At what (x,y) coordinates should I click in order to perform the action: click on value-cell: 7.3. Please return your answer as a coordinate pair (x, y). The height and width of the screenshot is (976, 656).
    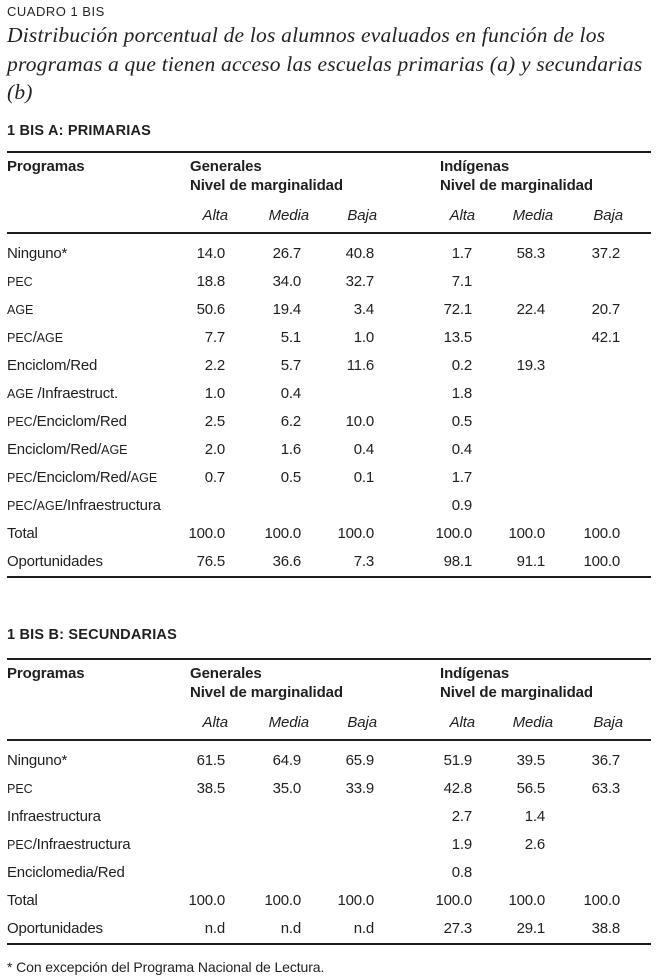
    Looking at the image, I should click on (364, 561).